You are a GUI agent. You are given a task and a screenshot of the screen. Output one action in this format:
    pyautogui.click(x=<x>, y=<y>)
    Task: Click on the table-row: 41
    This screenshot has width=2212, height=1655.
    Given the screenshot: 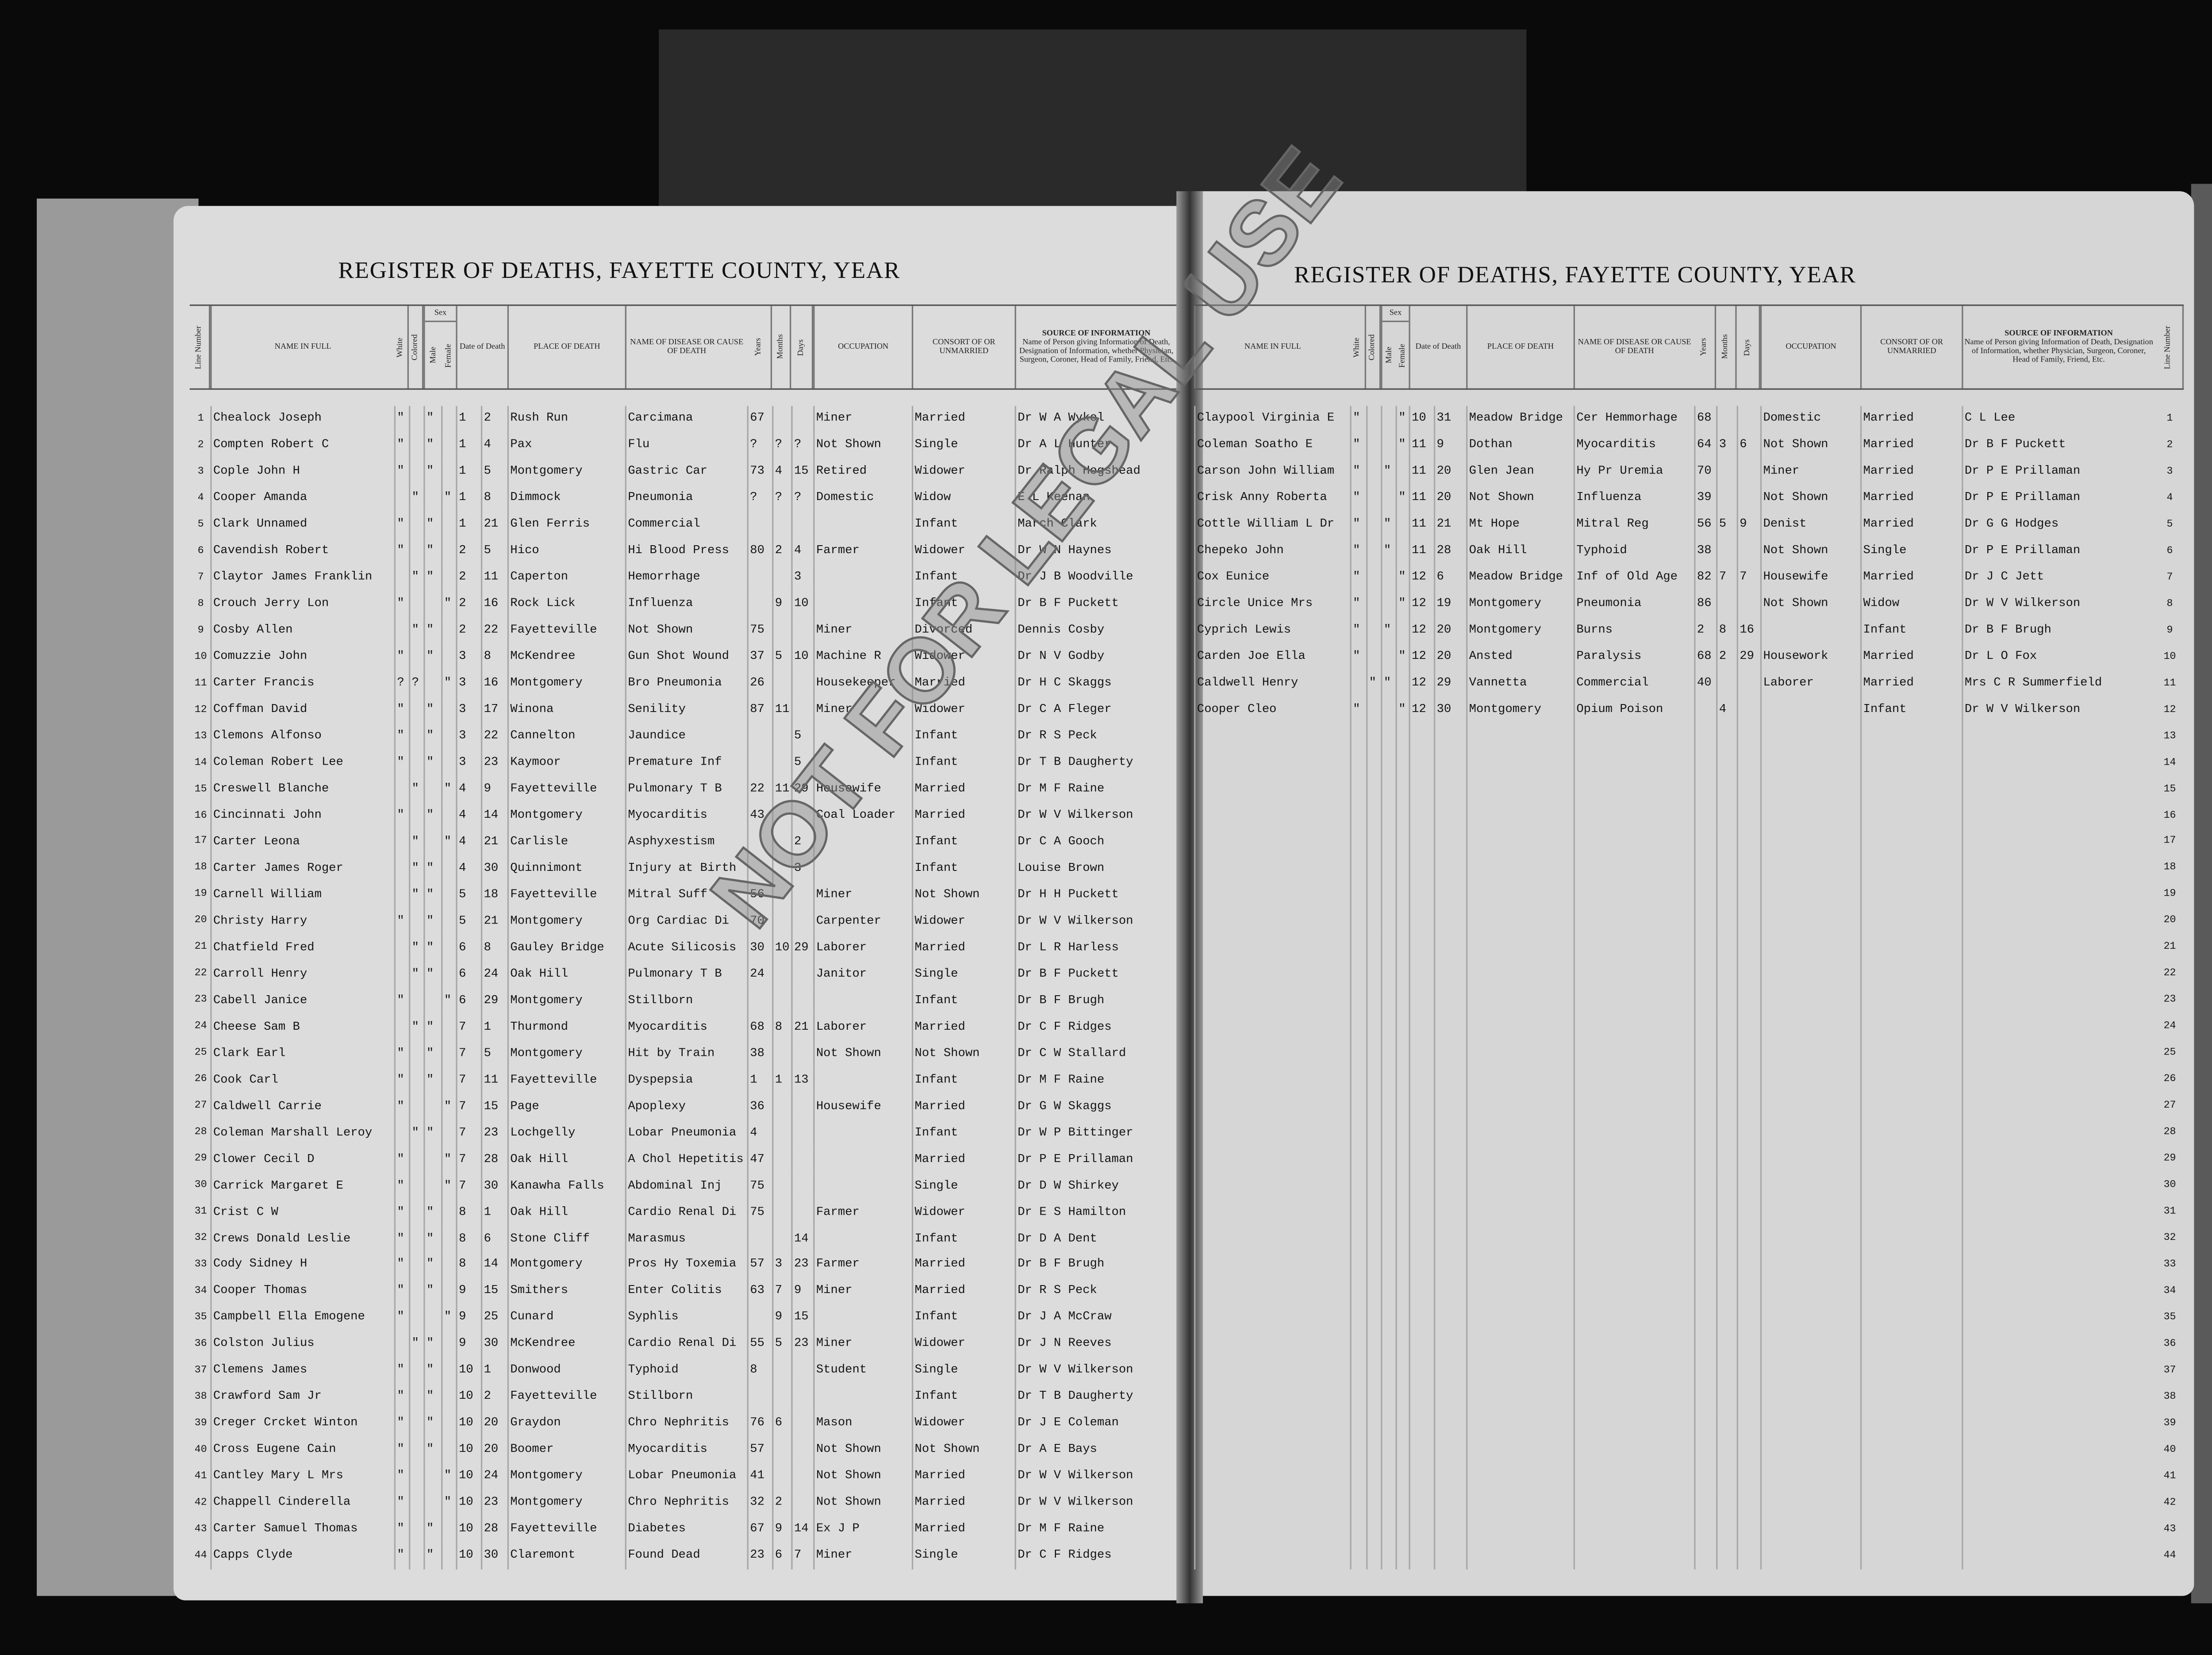 What is the action you would take?
    pyautogui.click(x=1689, y=1476)
    